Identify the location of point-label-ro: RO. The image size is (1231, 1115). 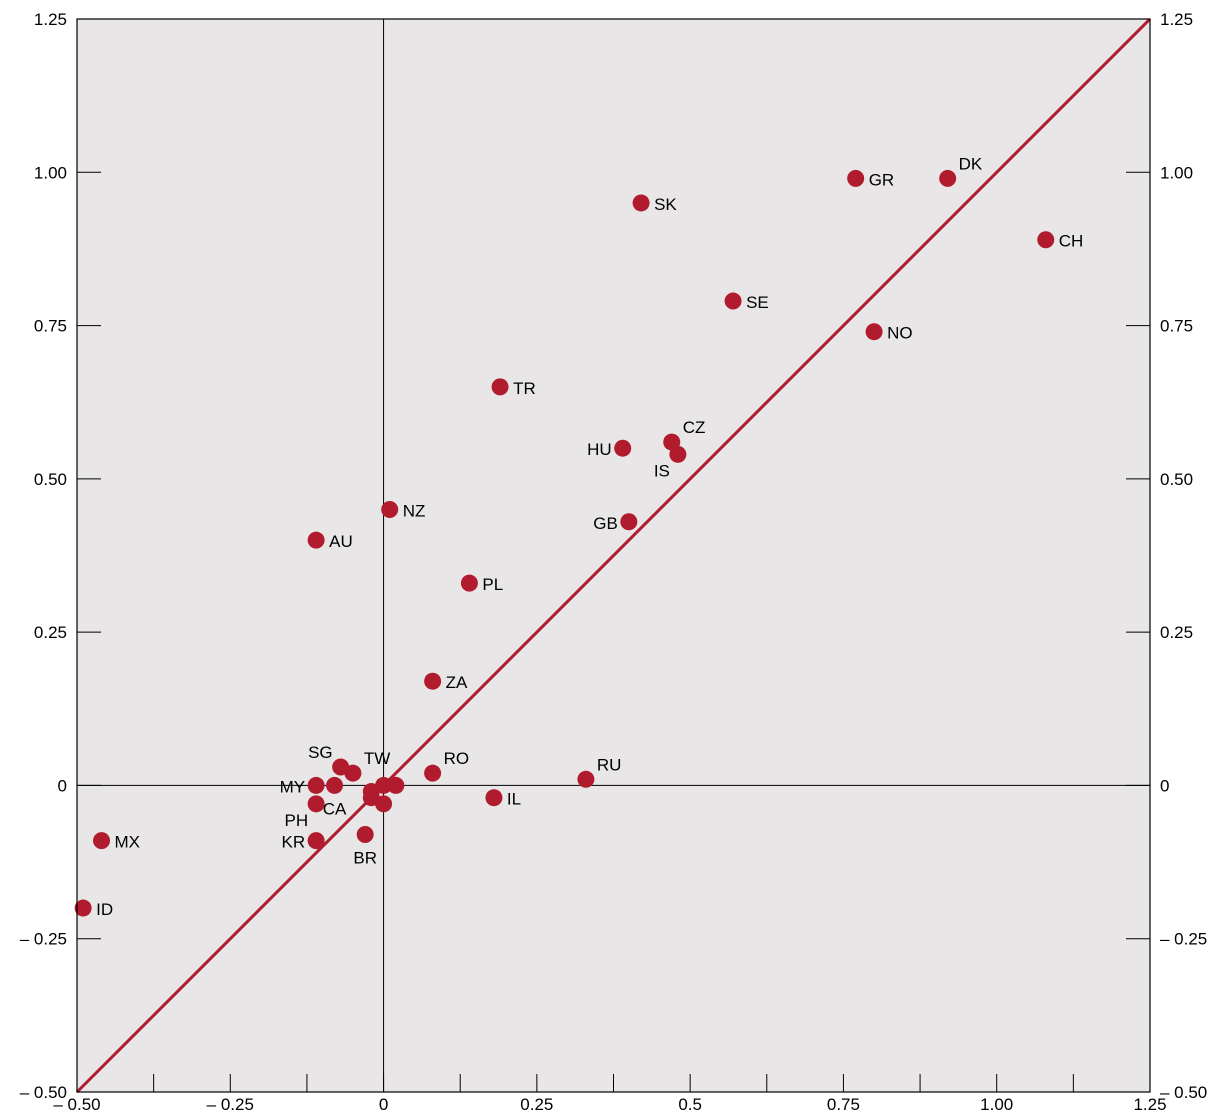
(457, 758).